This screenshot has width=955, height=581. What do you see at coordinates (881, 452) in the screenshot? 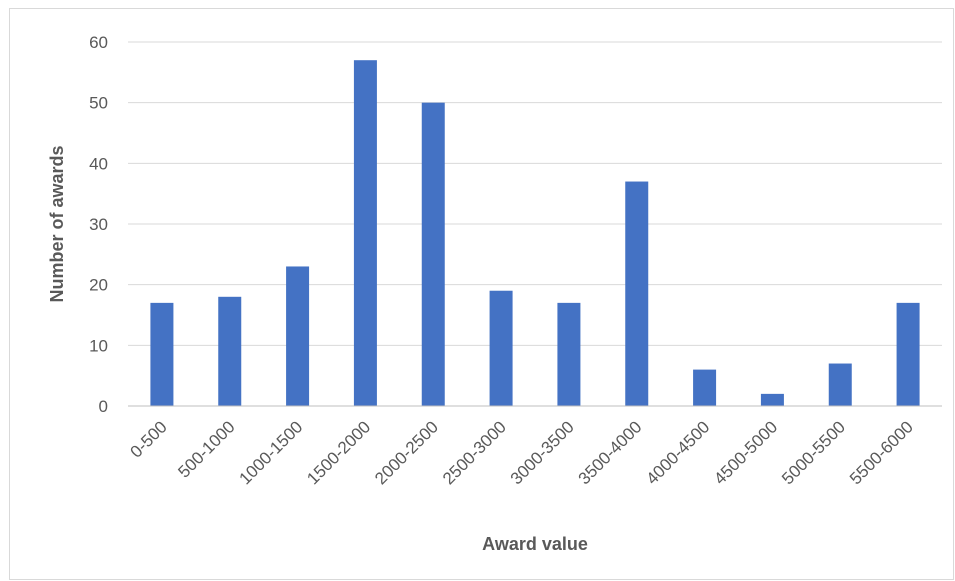
I see `x-tick-label: 5500-6000` at bounding box center [881, 452].